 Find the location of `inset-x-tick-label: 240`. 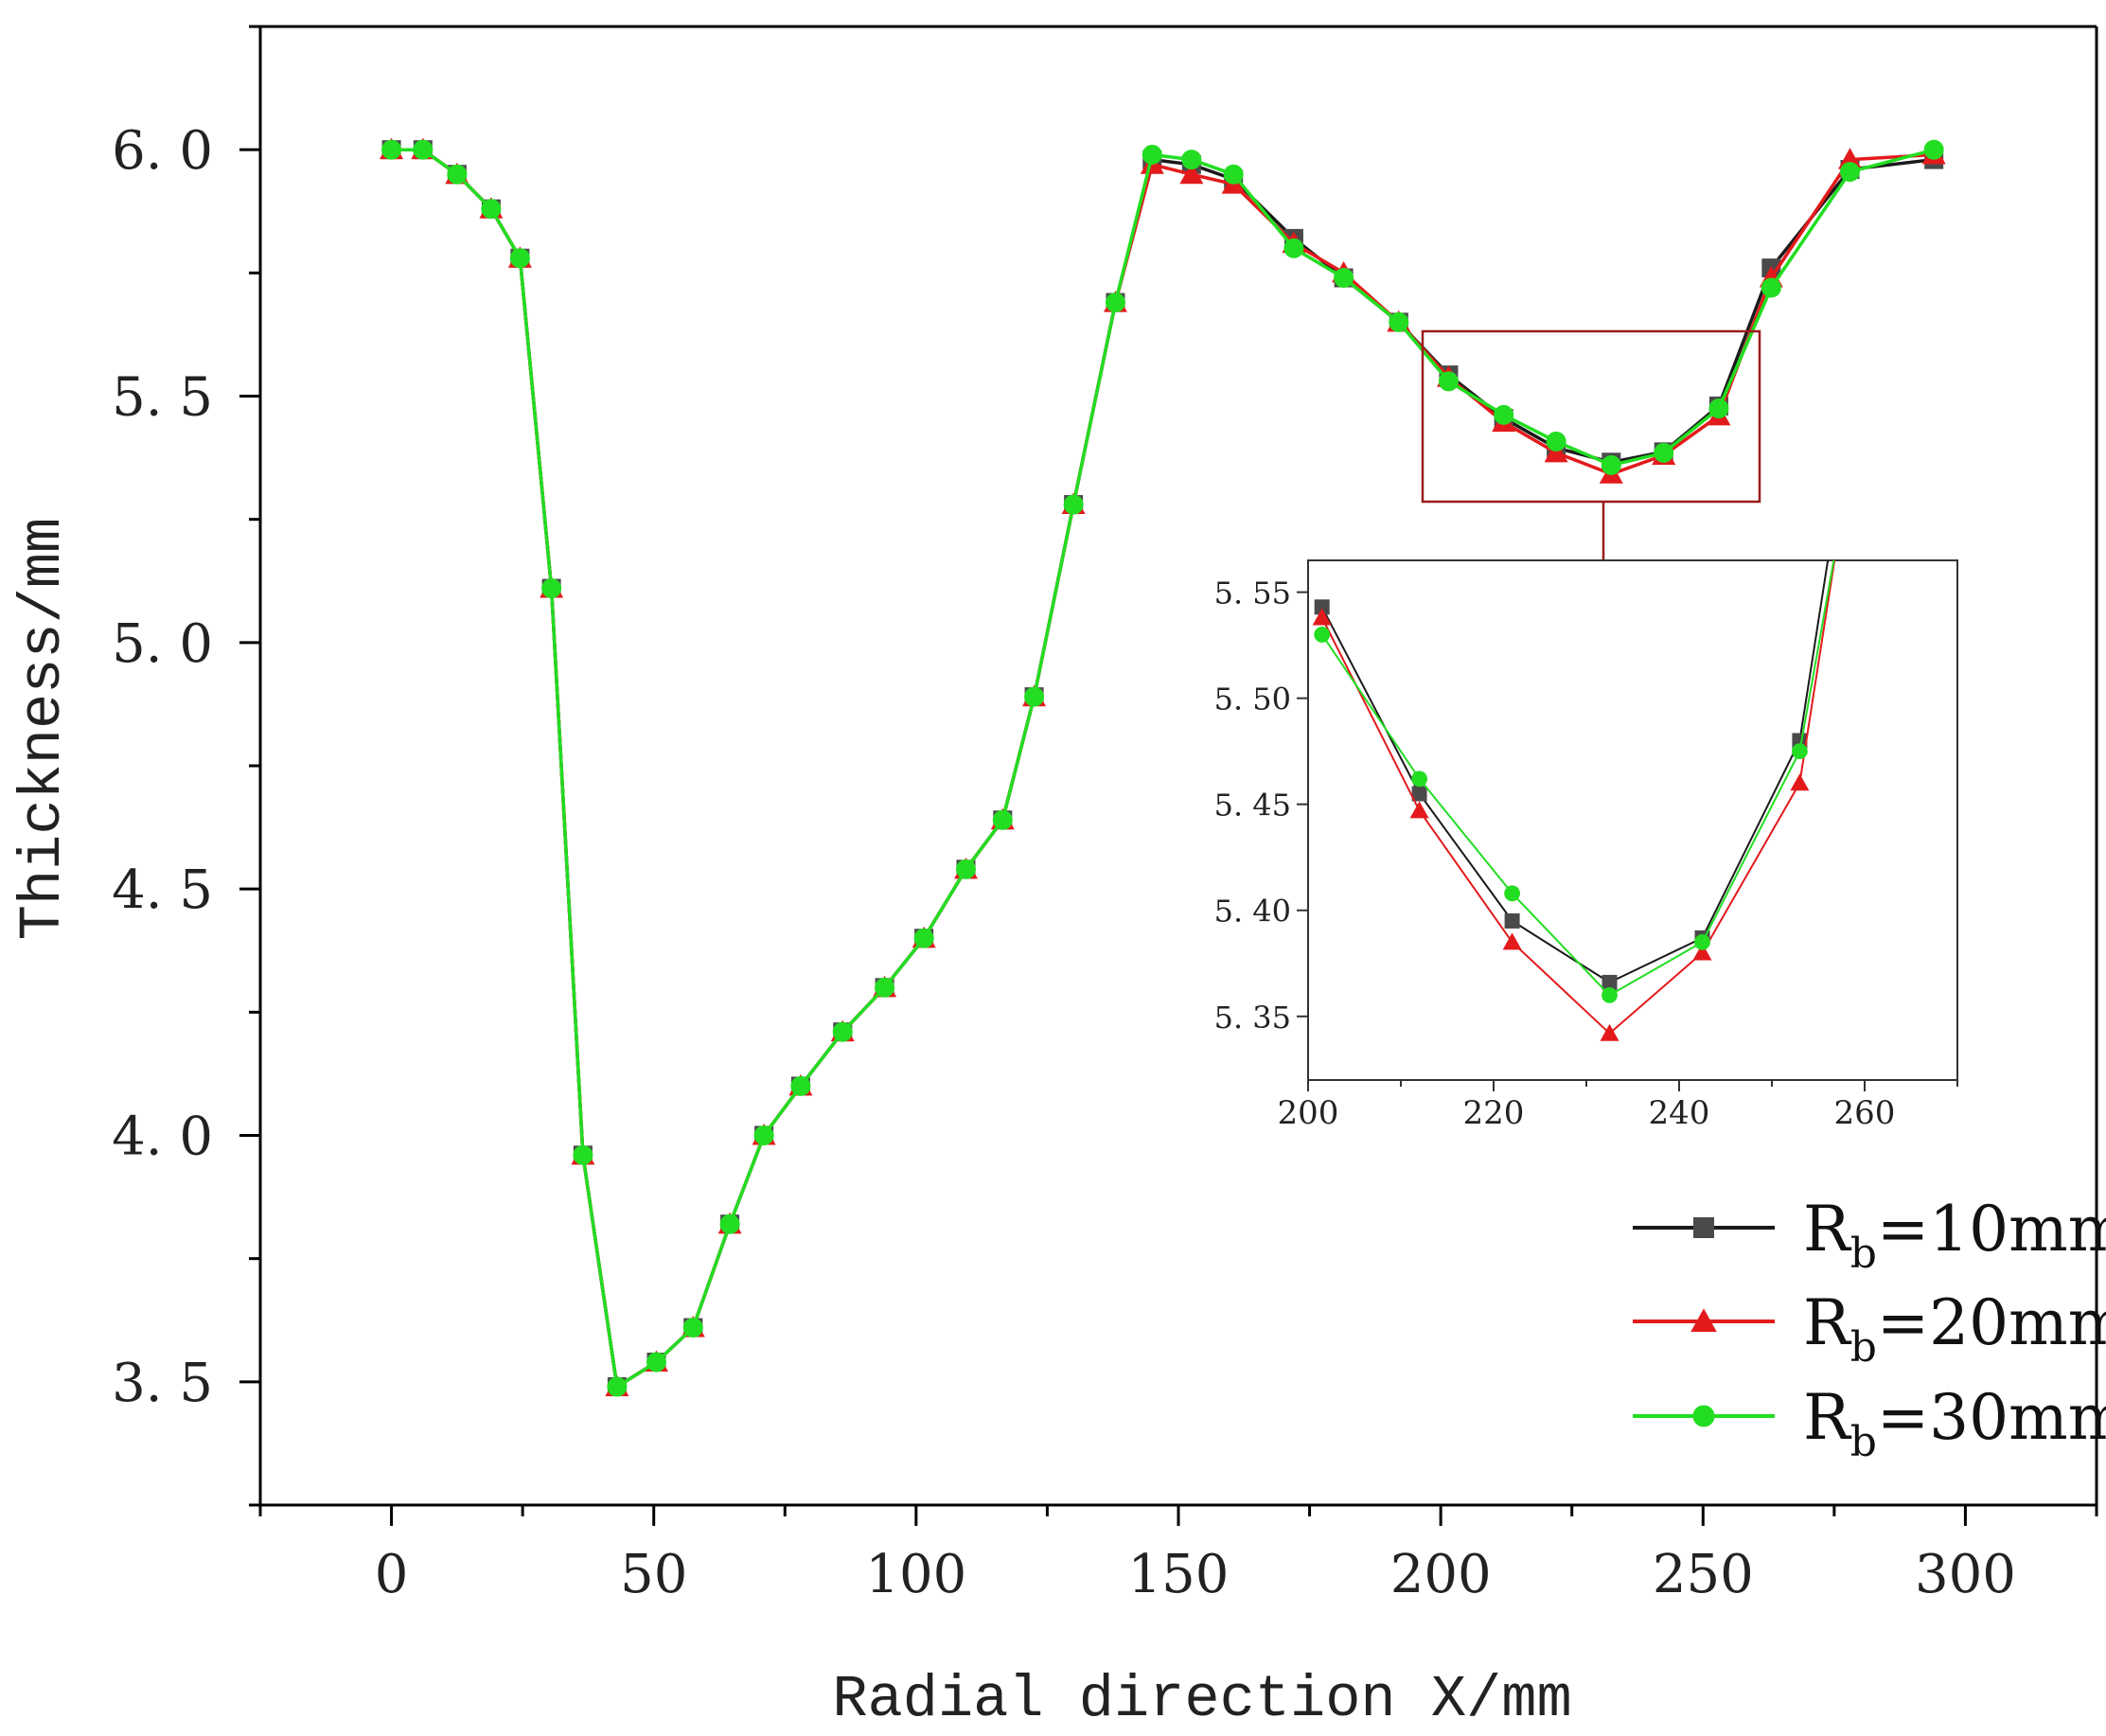

inset-x-tick-label: 240 is located at coordinates (1679, 1113).